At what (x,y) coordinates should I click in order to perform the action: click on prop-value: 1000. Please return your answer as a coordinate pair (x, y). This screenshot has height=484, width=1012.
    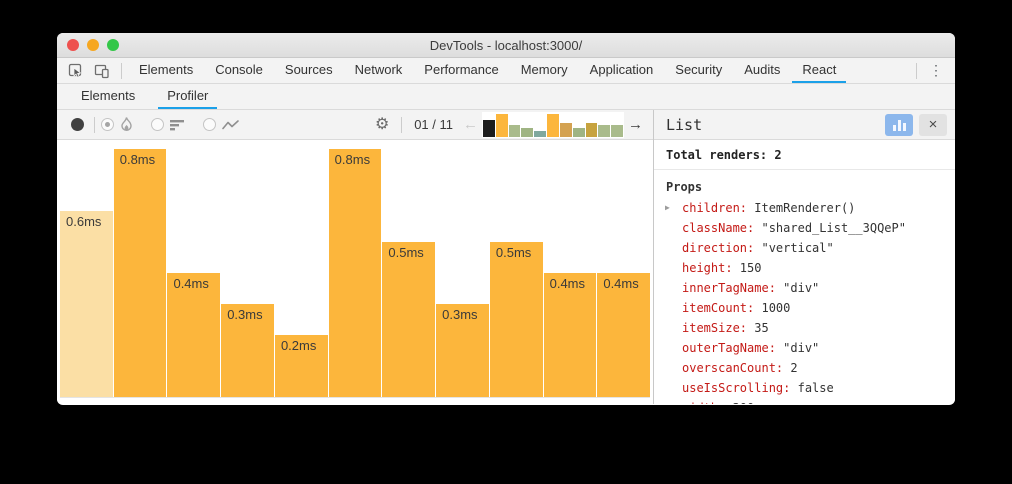
    Looking at the image, I should click on (772, 308).